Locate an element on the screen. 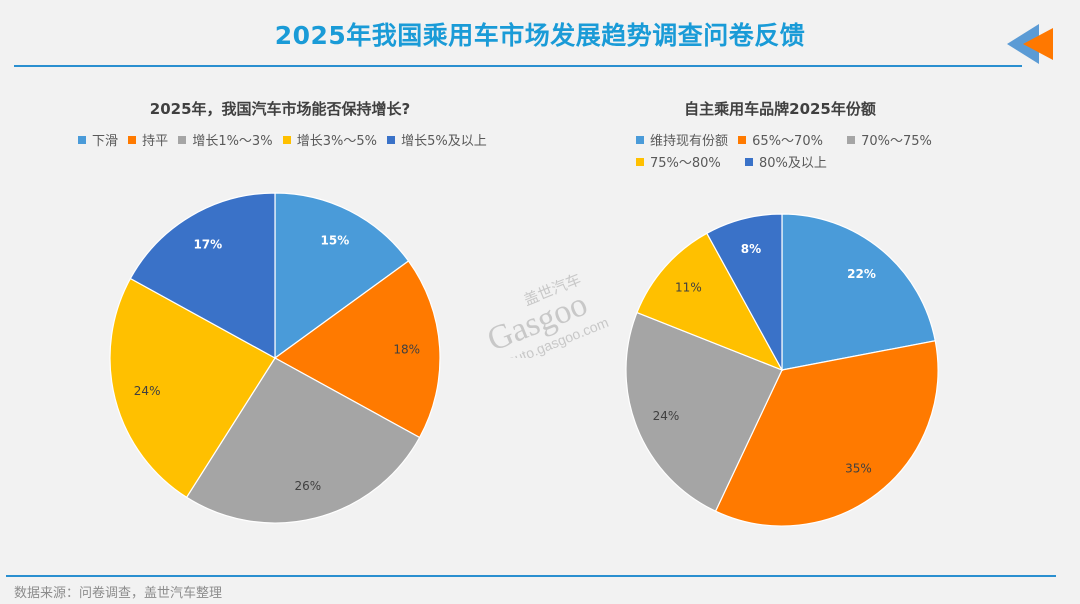  legend-item: 下滑 is located at coordinates (98, 142).